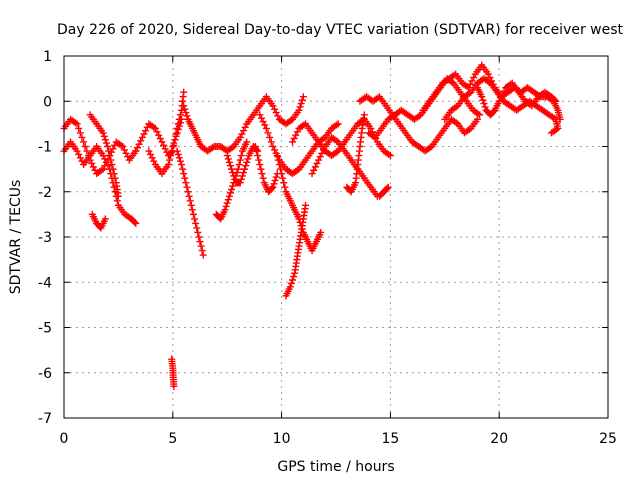 This screenshot has height=480, width=640. I want to click on series-arc-o, so click(341, 137).